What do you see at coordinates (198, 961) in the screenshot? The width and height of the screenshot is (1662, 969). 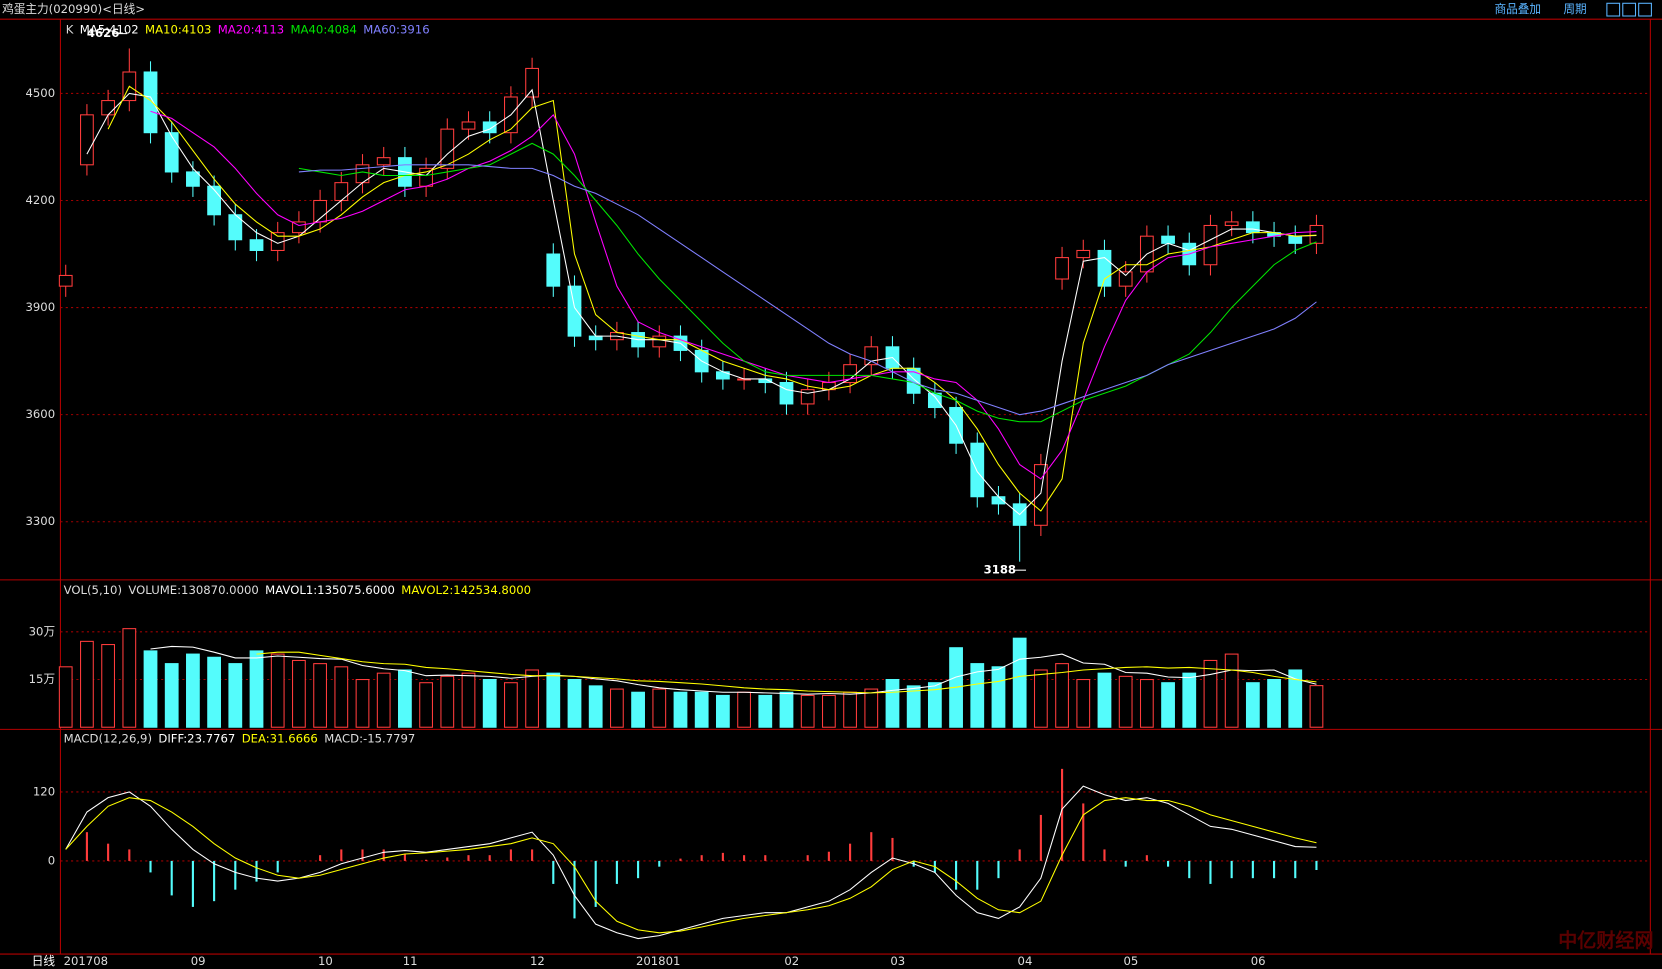 I see `x-tick-label: 09` at bounding box center [198, 961].